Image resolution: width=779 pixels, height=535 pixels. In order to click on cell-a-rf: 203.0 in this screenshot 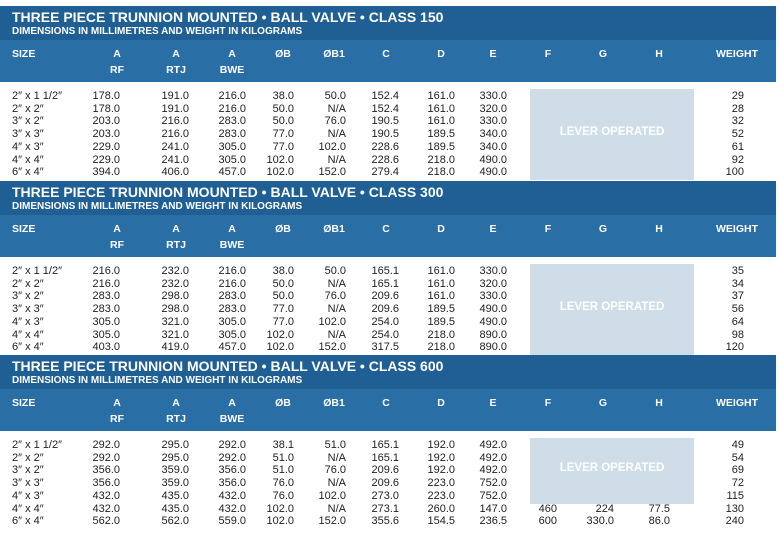, I will do `click(106, 134)`.